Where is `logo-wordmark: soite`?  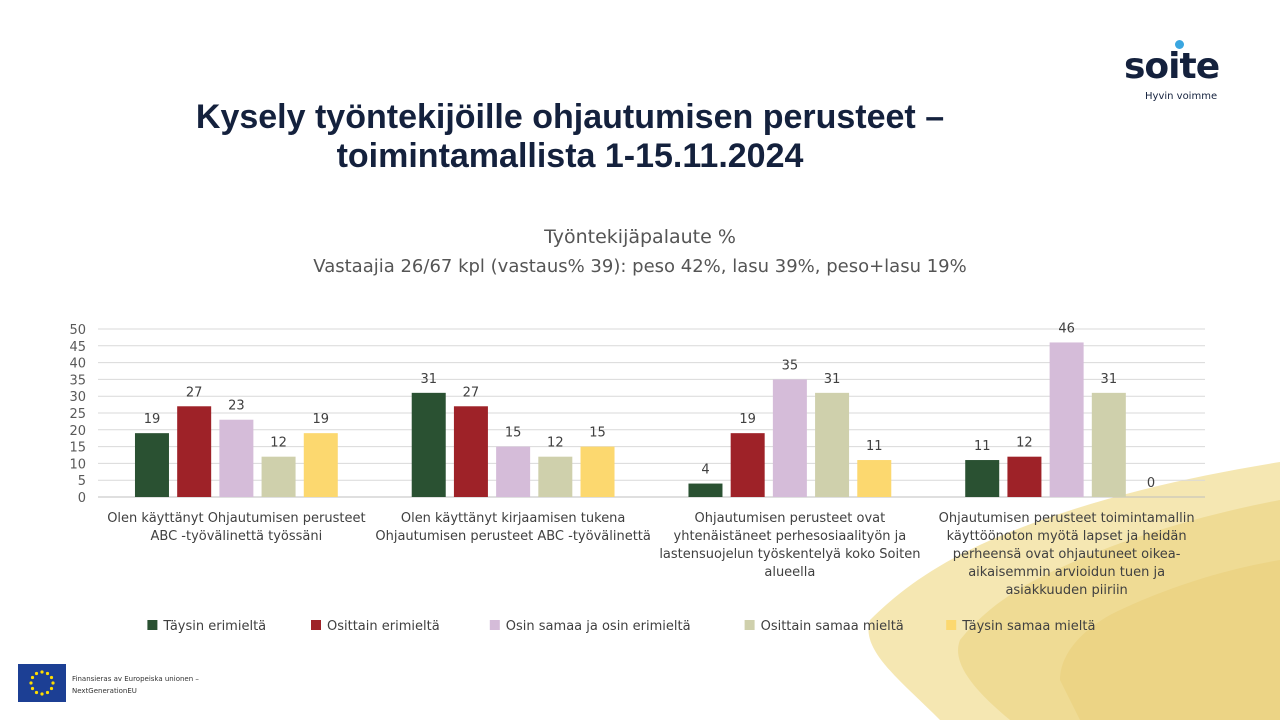
logo-wordmark: soite is located at coordinates (1172, 66).